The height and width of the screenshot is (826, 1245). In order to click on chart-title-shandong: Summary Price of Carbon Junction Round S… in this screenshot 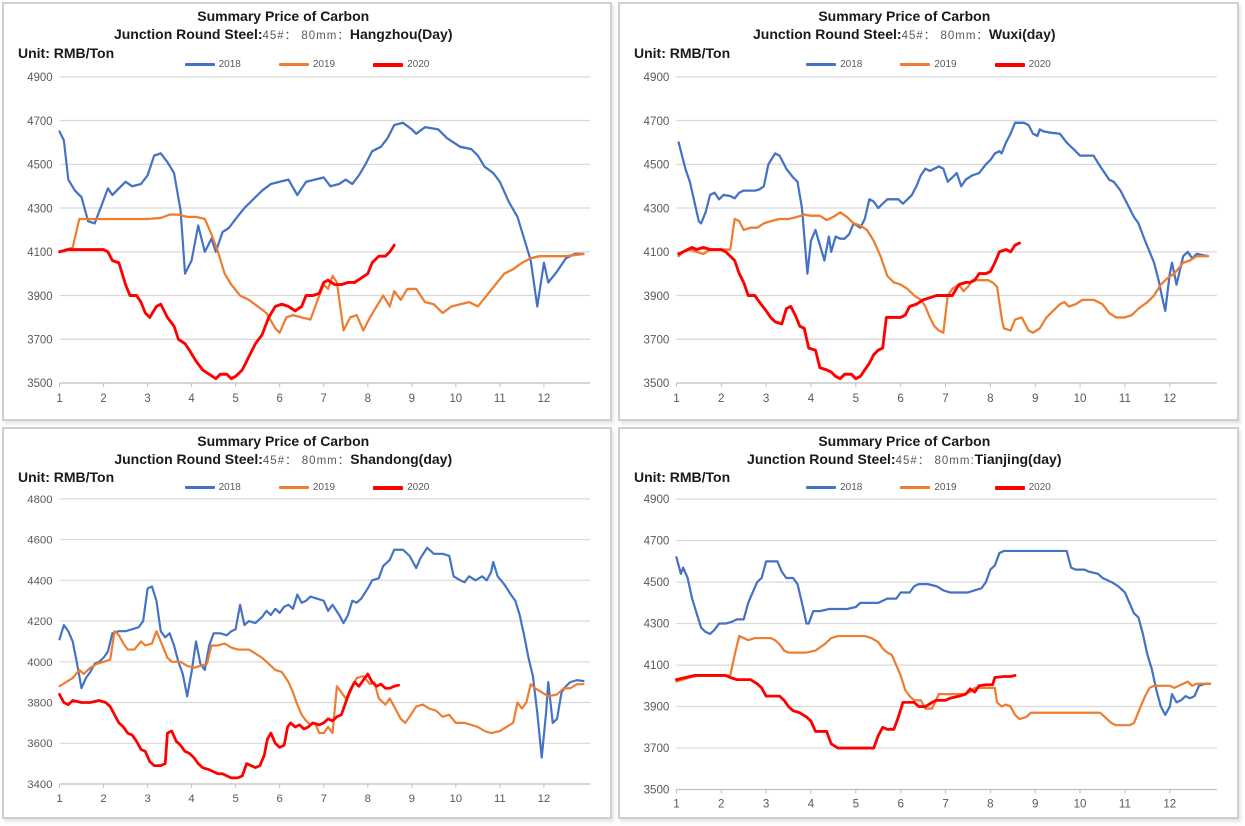, I will do `click(283, 450)`.